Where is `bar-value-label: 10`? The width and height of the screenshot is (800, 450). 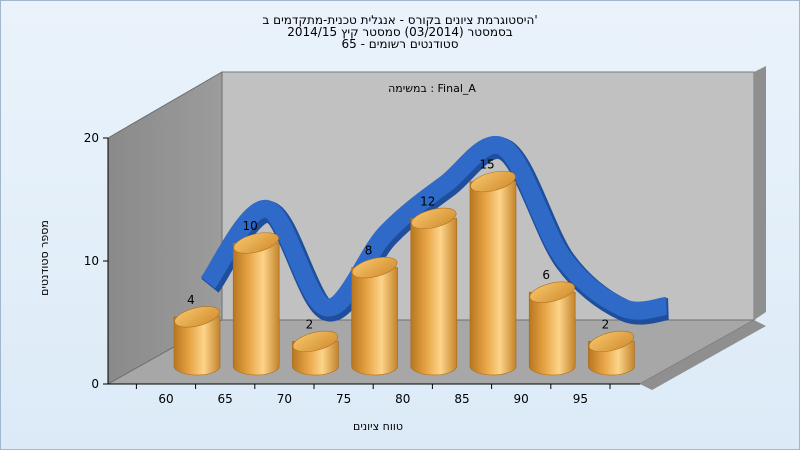
bar-value-label: 10 is located at coordinates (250, 226).